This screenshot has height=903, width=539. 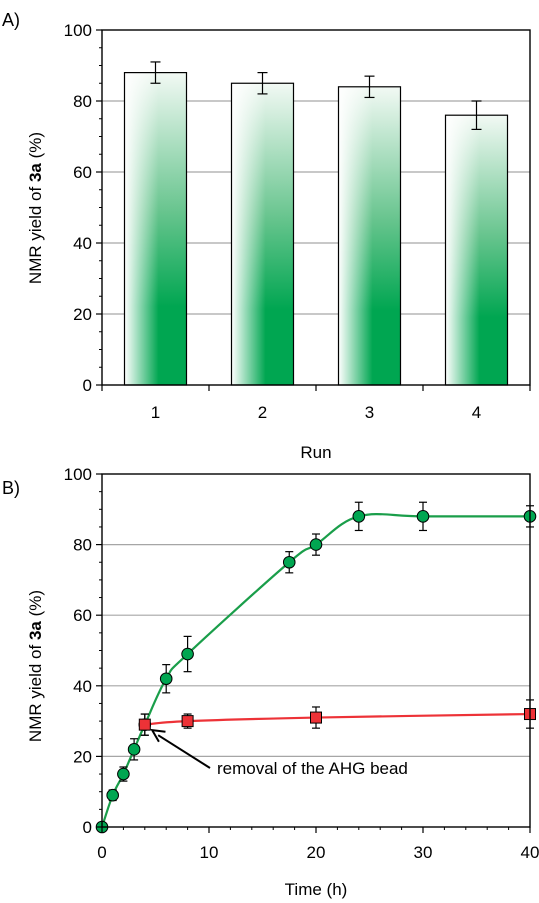 I want to click on panel-b-x-tick-labels: 0 10 20 30 40, so click(x=318, y=852).